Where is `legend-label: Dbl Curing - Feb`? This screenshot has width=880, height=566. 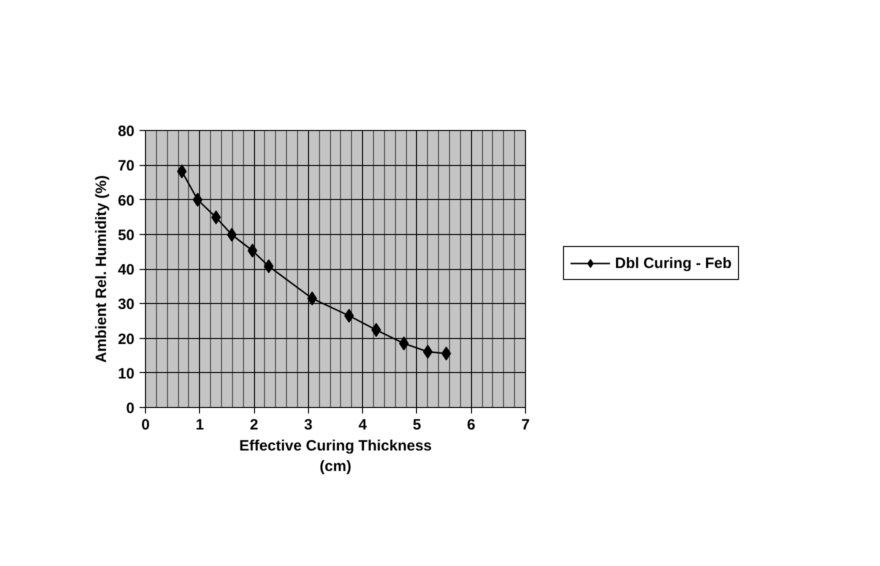
legend-label: Dbl Curing - Feb is located at coordinates (673, 263).